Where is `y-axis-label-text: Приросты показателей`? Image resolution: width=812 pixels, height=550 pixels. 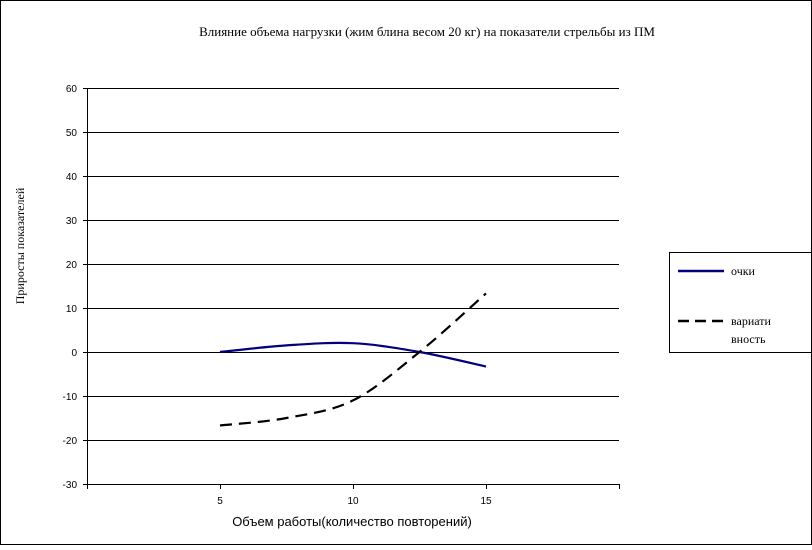
y-axis-label-text: Приросты показателей is located at coordinates (20, 245).